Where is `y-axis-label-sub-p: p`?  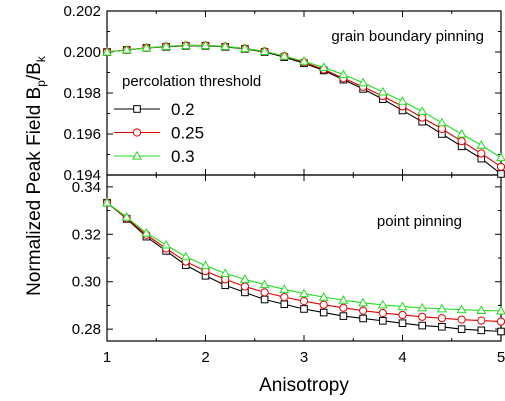
y-axis-label-sub-p: p is located at coordinates (41, 83).